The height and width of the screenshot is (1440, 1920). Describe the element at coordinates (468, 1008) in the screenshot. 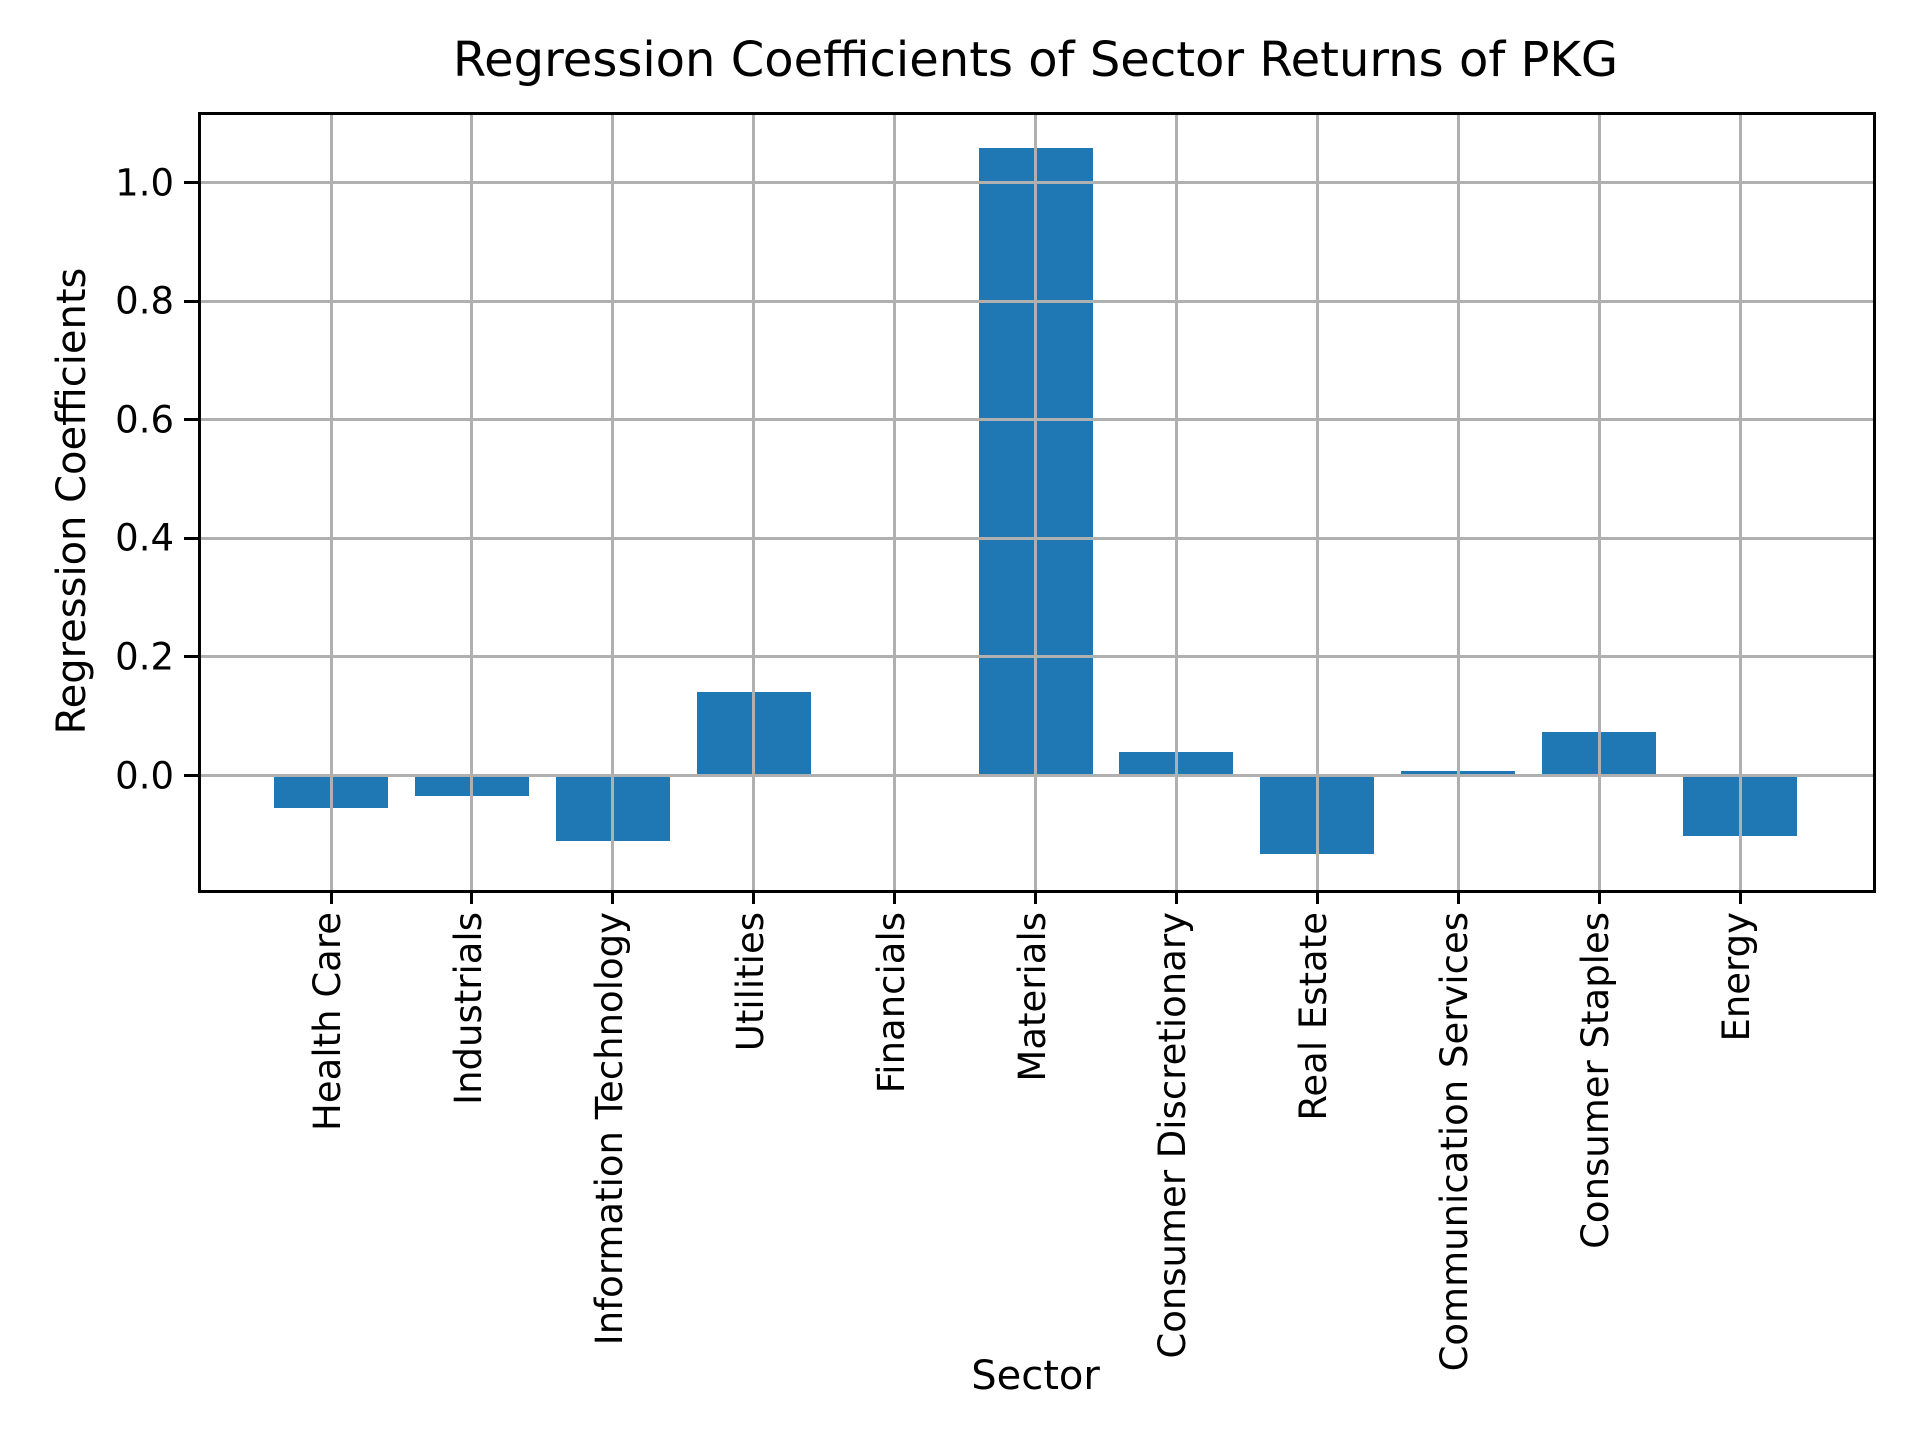

I see `x-tick-label-industrials: Industrials` at that location.